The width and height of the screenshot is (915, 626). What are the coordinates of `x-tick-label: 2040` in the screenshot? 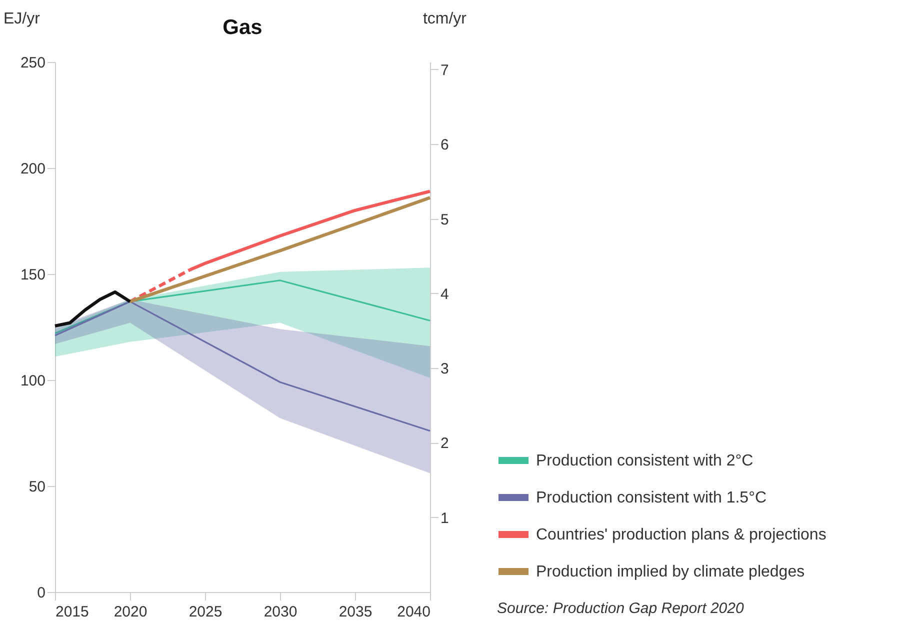 It's located at (413, 612).